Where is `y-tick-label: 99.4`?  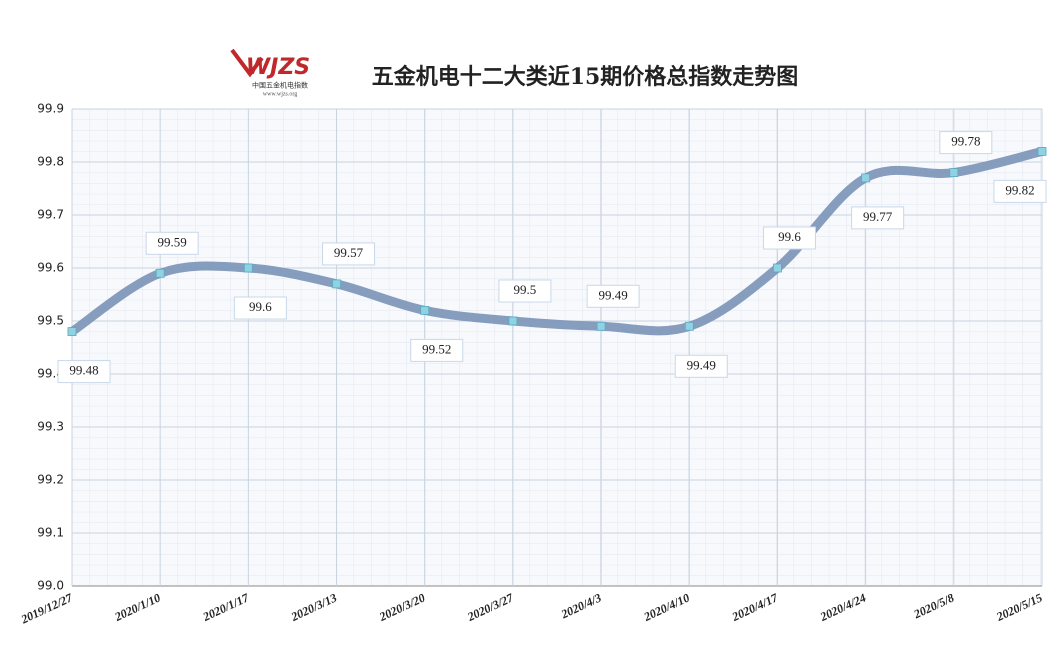
y-tick-label: 99.4 is located at coordinates (50, 374).